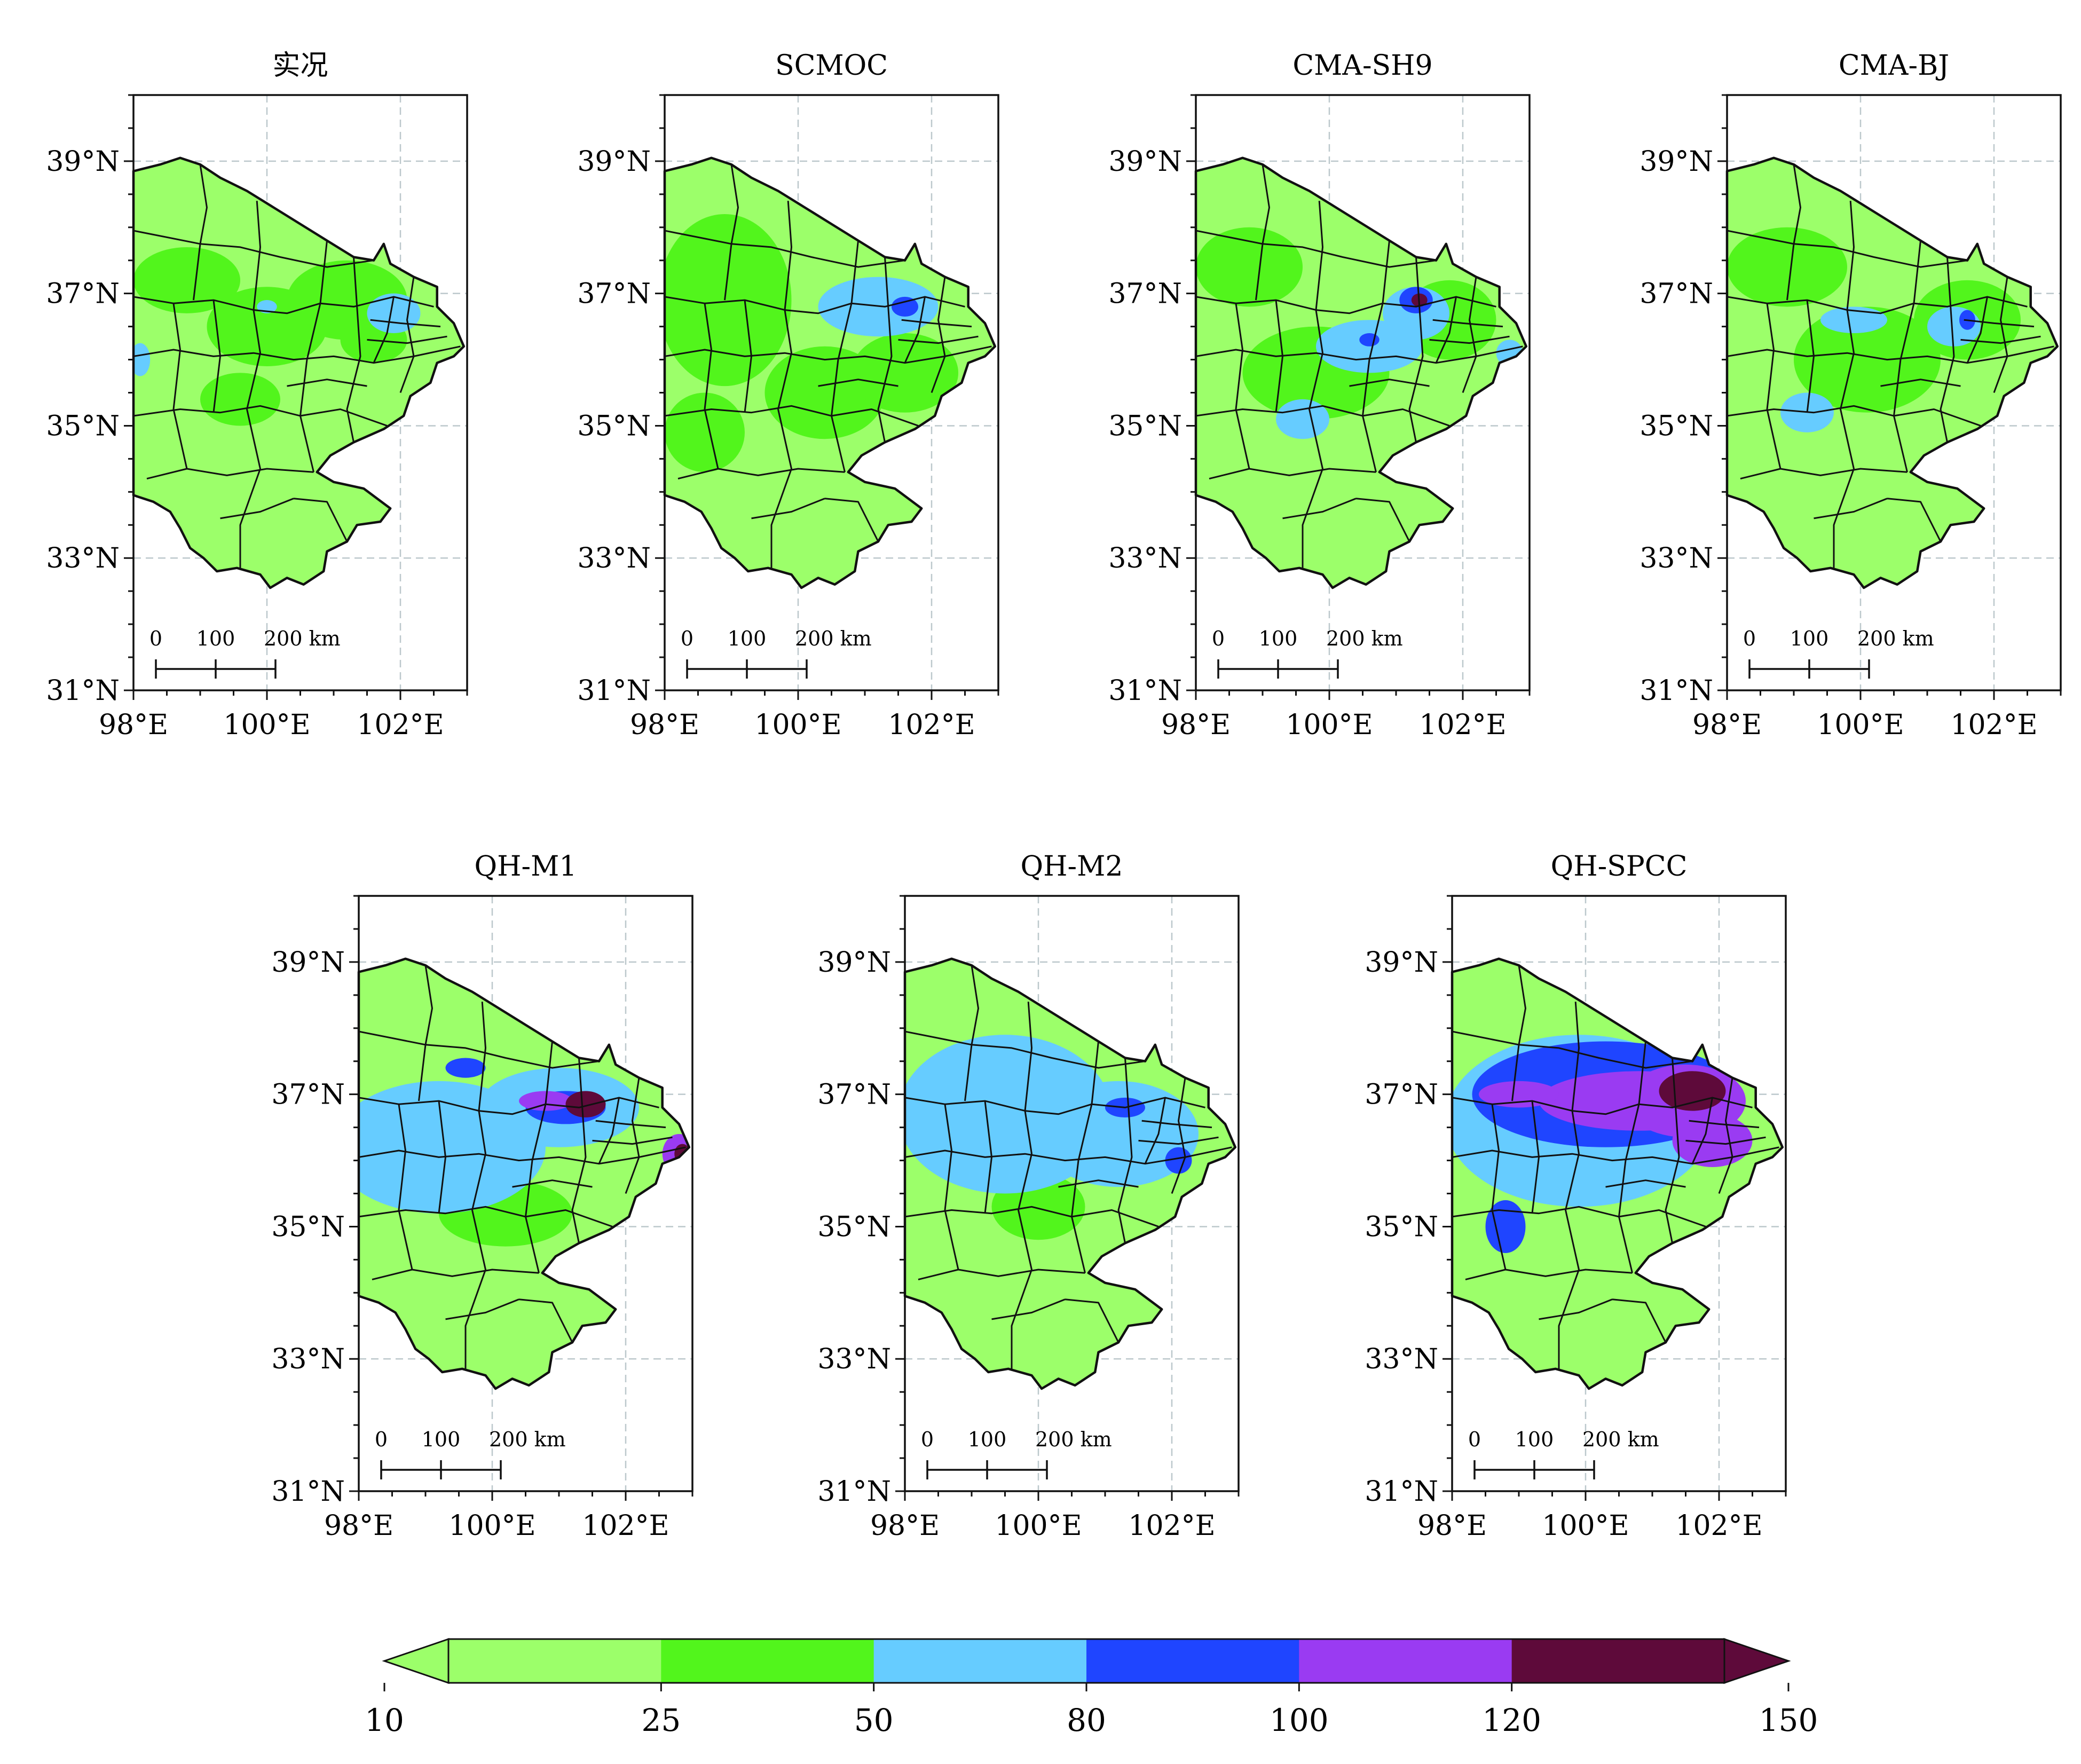  I want to click on panel-title: QH-SPCC, so click(1619, 866).